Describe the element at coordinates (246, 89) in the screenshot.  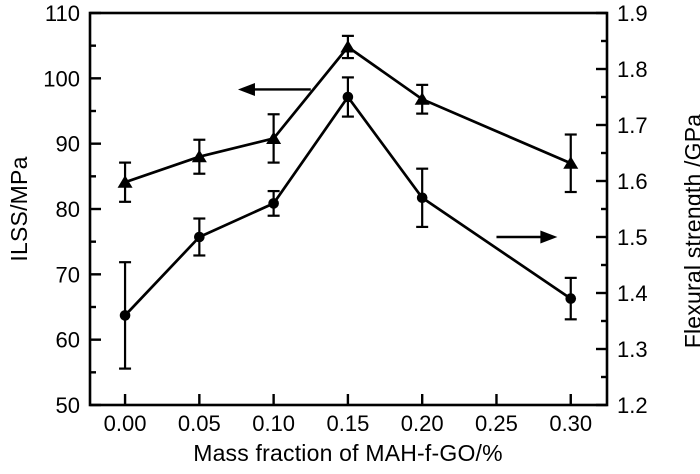
I see `arrow-head-left-icon` at that location.